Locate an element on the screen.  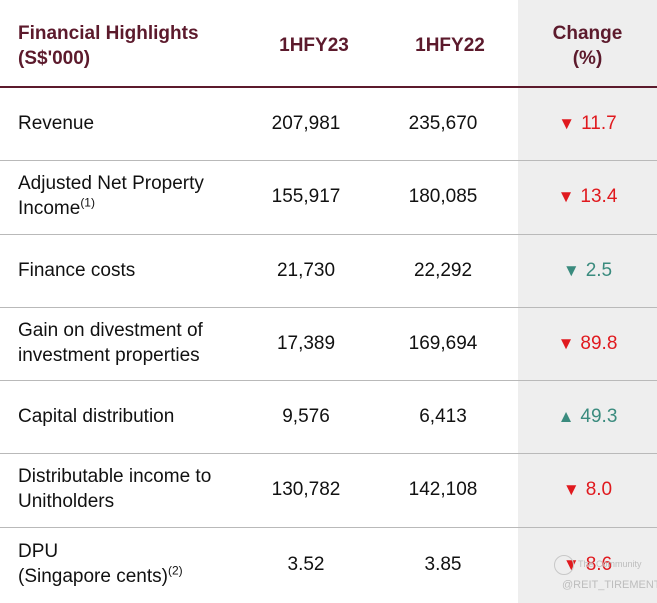
row-label-line1: Capital distribution is located at coordinates (96, 416).